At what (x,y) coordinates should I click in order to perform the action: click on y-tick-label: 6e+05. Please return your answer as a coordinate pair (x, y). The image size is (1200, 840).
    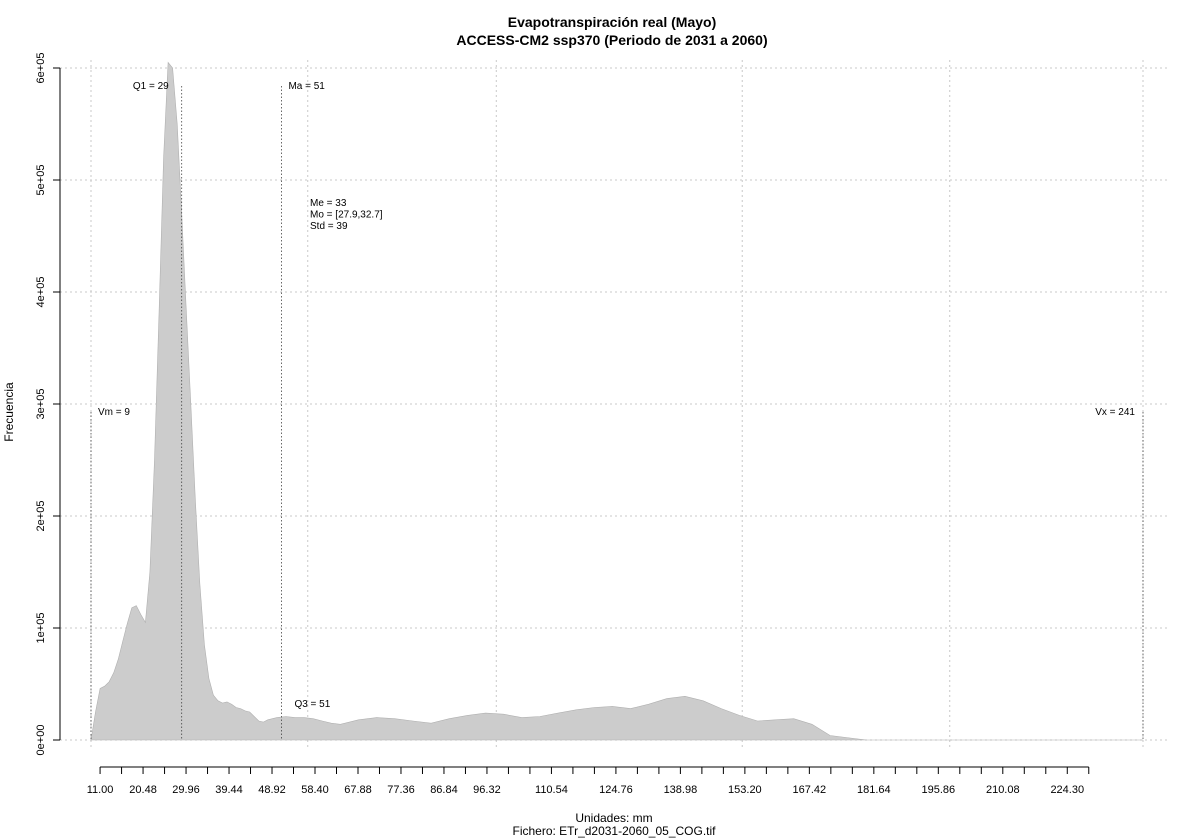
    Looking at the image, I should click on (41, 68).